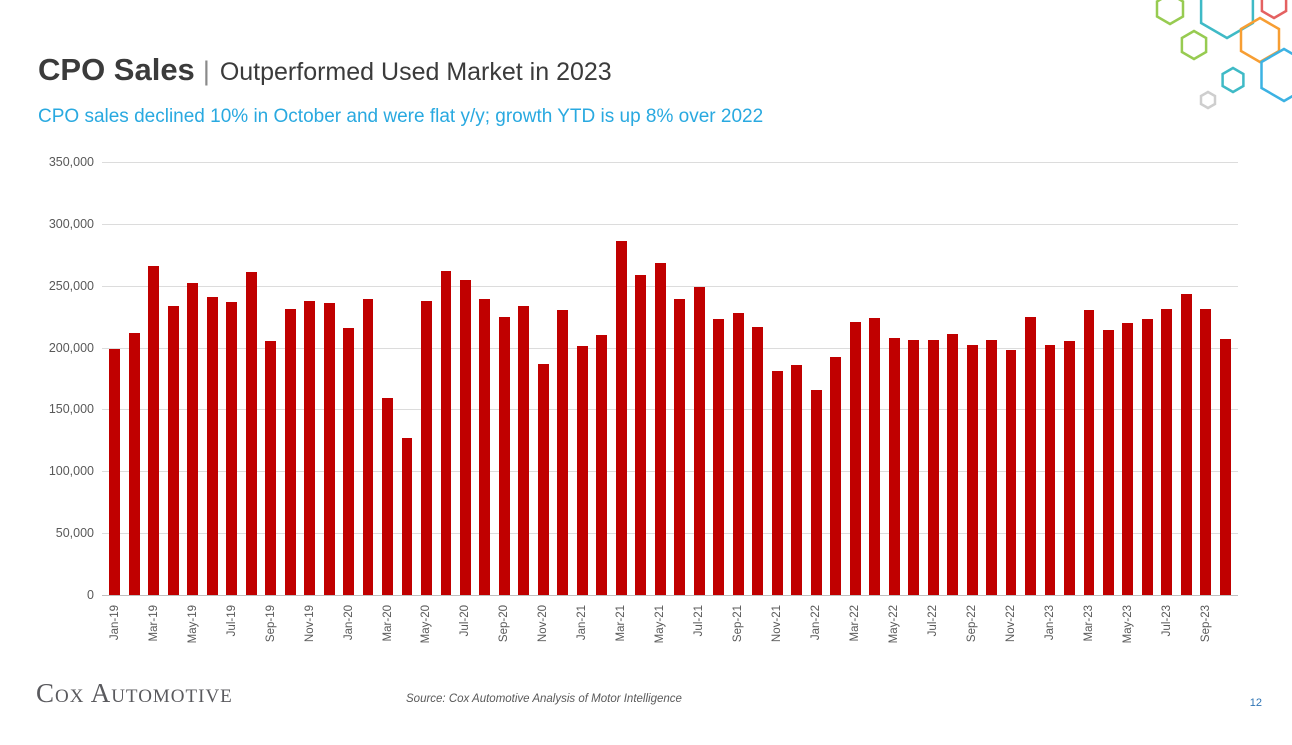 The width and height of the screenshot is (1292, 745). I want to click on x-axis-label: Sep-20, so click(504, 624).